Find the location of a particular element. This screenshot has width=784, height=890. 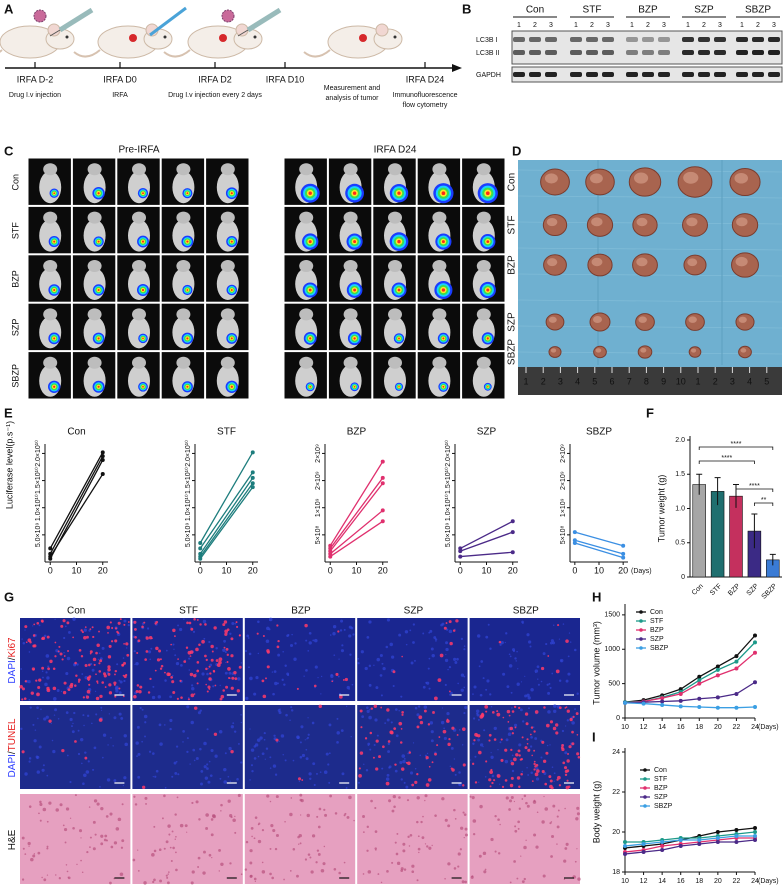

y-tick-label: 2×10⁹ is located at coordinates (563, 453).